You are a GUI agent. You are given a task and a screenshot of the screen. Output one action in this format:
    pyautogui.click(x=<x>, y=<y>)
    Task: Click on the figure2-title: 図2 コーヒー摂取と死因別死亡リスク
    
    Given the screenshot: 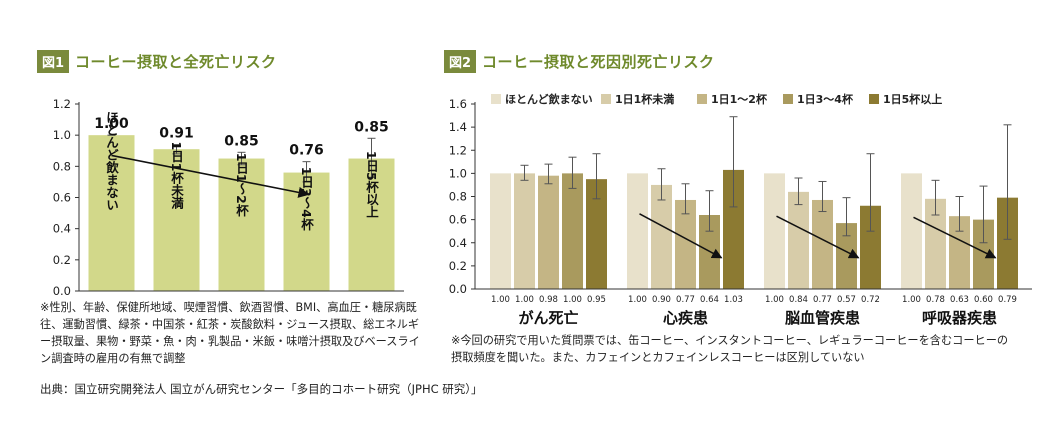 What is the action you would take?
    pyautogui.click(x=579, y=61)
    